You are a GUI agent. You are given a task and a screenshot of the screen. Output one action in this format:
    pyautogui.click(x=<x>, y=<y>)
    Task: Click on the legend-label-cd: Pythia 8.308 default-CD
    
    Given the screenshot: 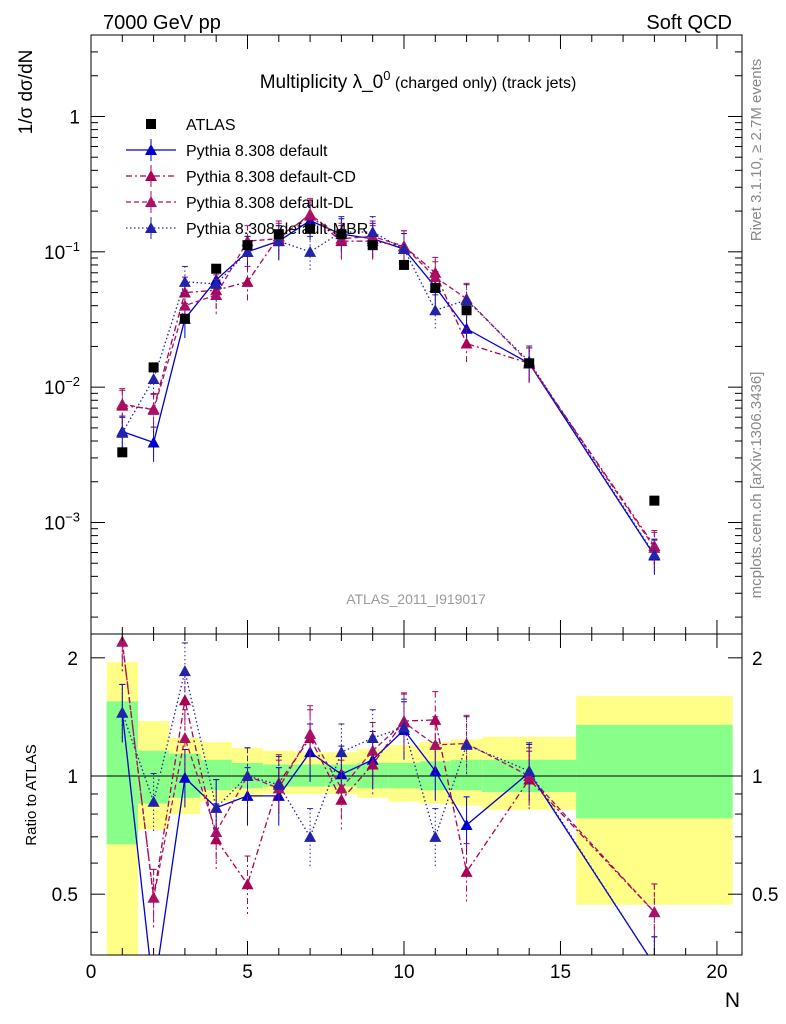 What is the action you would take?
    pyautogui.click(x=271, y=177)
    